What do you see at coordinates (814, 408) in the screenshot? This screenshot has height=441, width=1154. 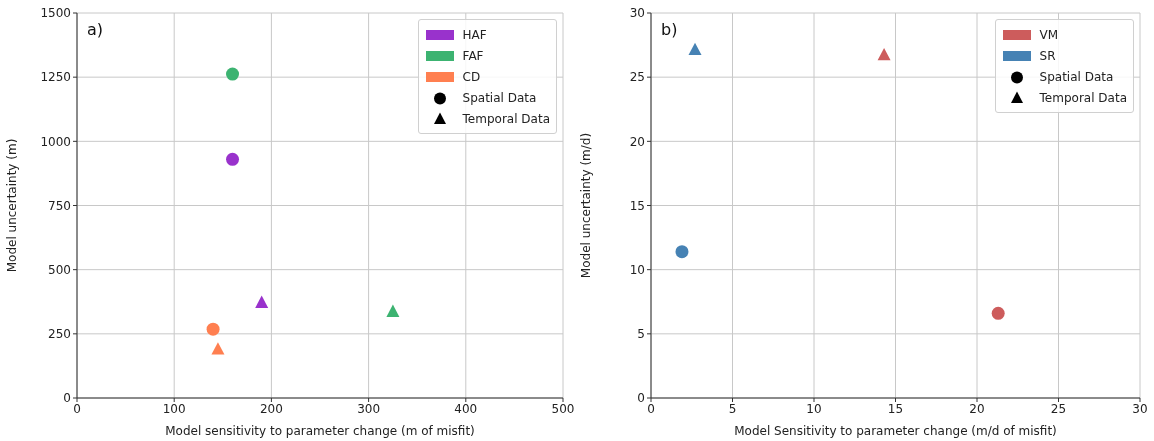 I see `x-tick-label: 10` at bounding box center [814, 408].